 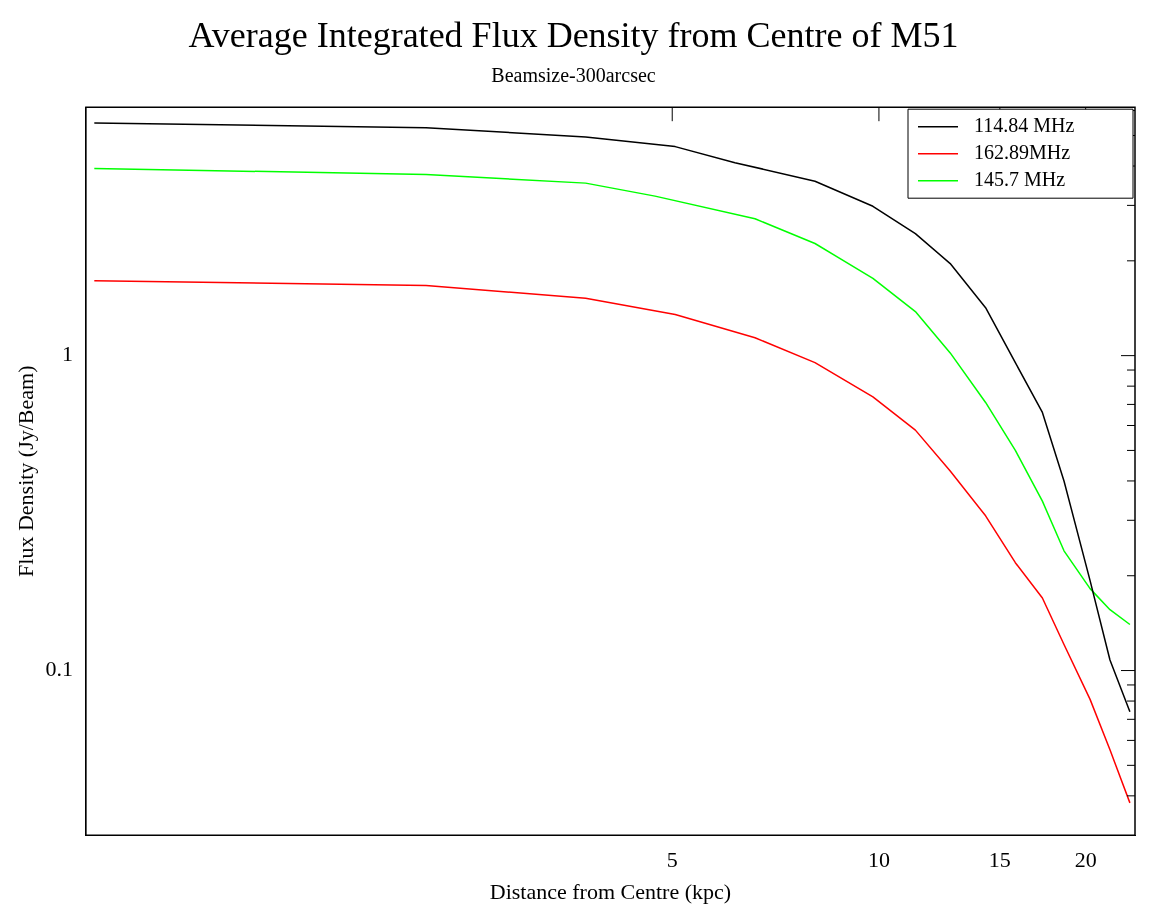 What do you see at coordinates (67, 354) in the screenshot?
I see `y-tick-label: 1` at bounding box center [67, 354].